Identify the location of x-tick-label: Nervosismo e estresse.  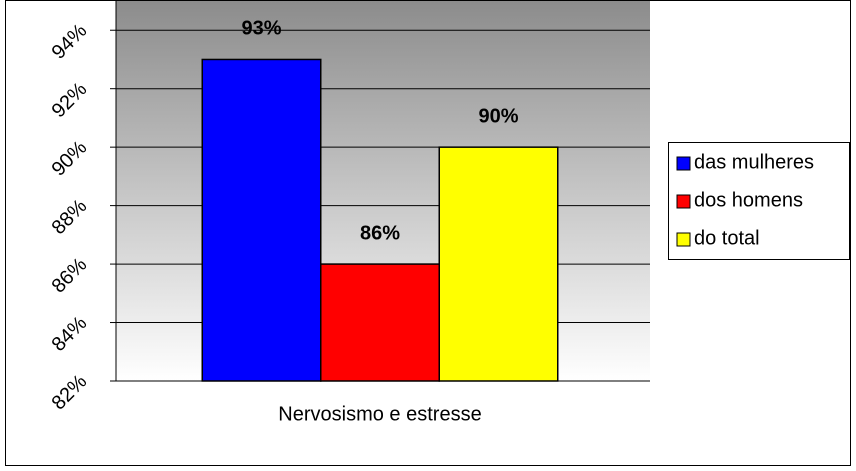
(379, 414).